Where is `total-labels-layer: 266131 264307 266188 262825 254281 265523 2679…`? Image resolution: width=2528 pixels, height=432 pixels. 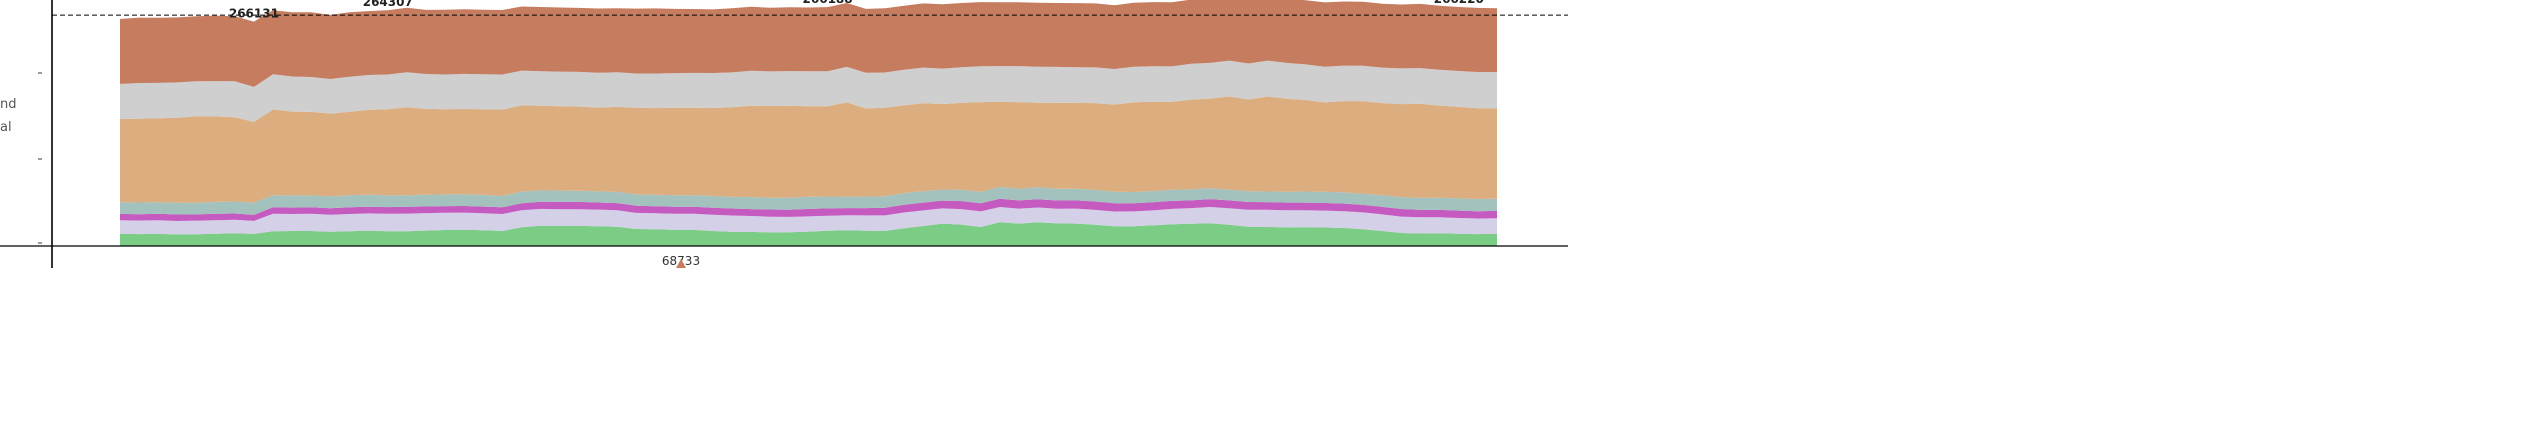
total-labels-layer: 266131 264307 266188 262825 254281 265523 2679… is located at coordinates (856, 10).